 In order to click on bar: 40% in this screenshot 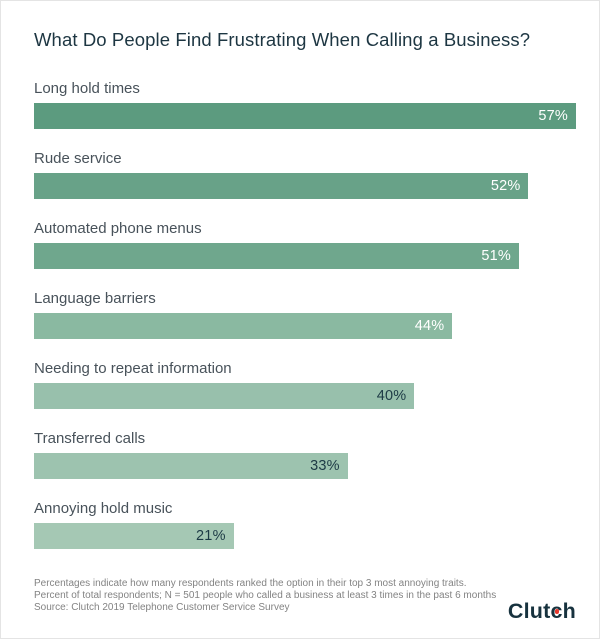, I will do `click(224, 396)`.